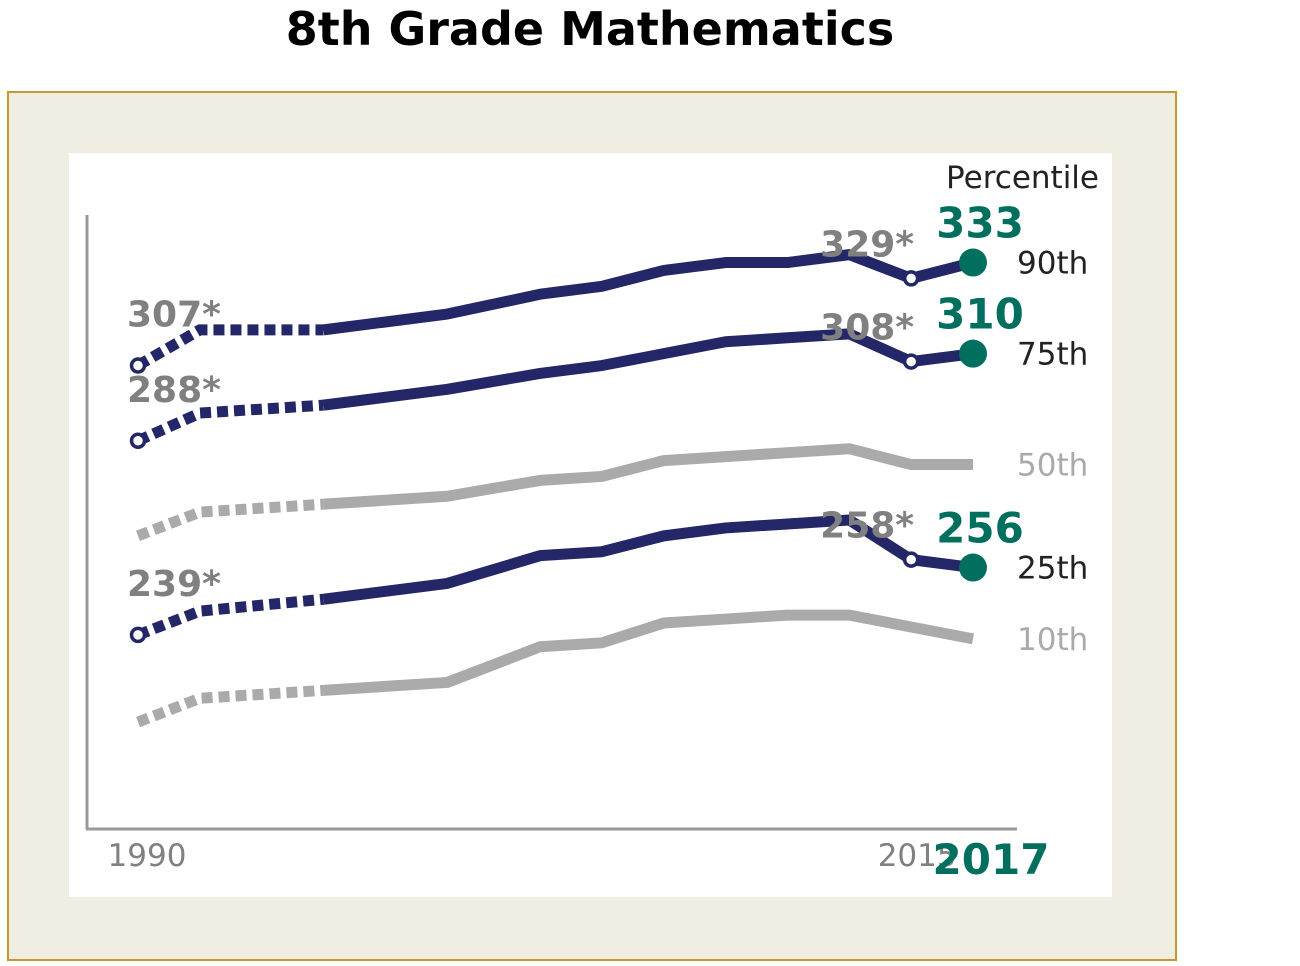  What do you see at coordinates (648, 369) in the screenshot?
I see `series-75th-line` at bounding box center [648, 369].